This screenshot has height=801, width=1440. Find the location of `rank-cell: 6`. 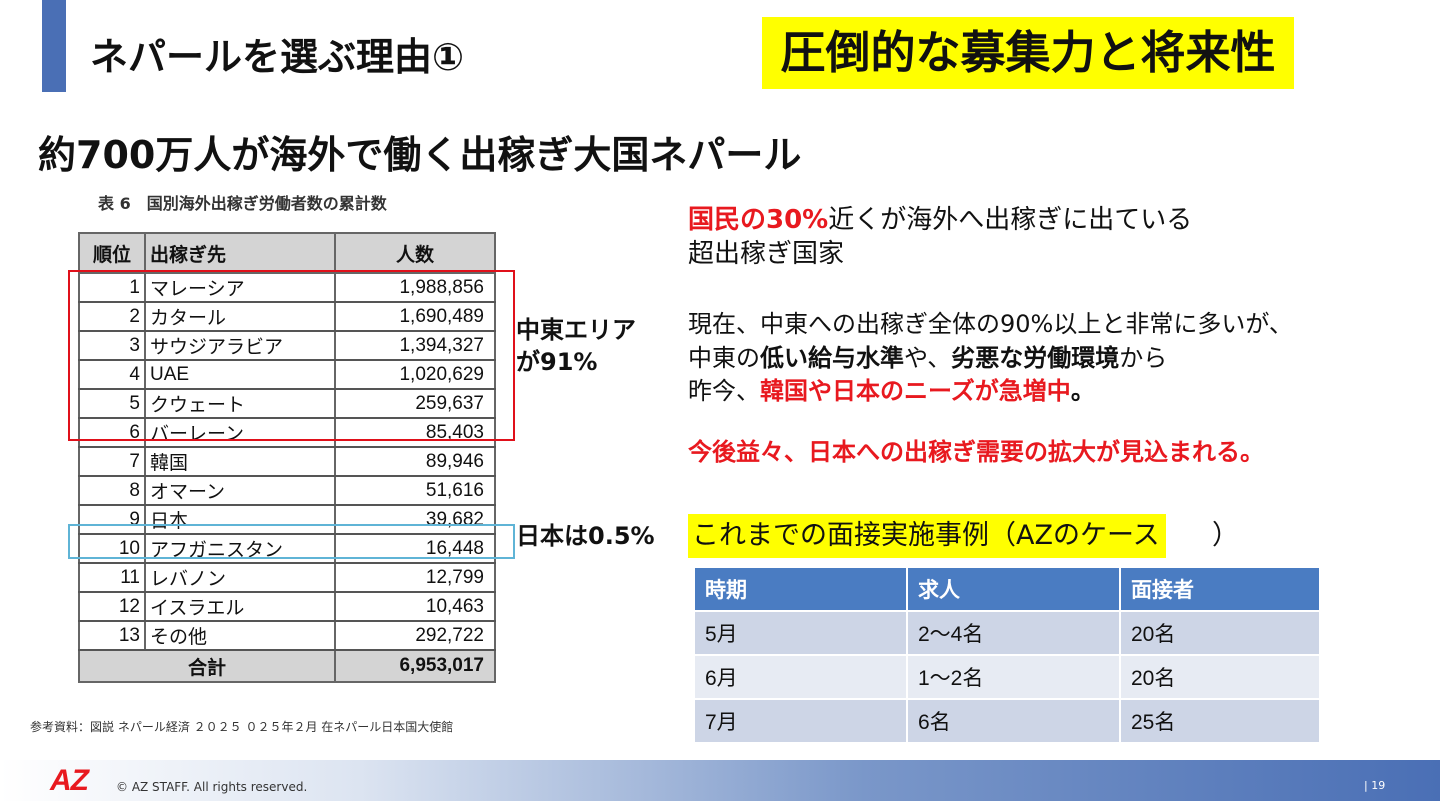

rank-cell: 6 is located at coordinates (111, 432).